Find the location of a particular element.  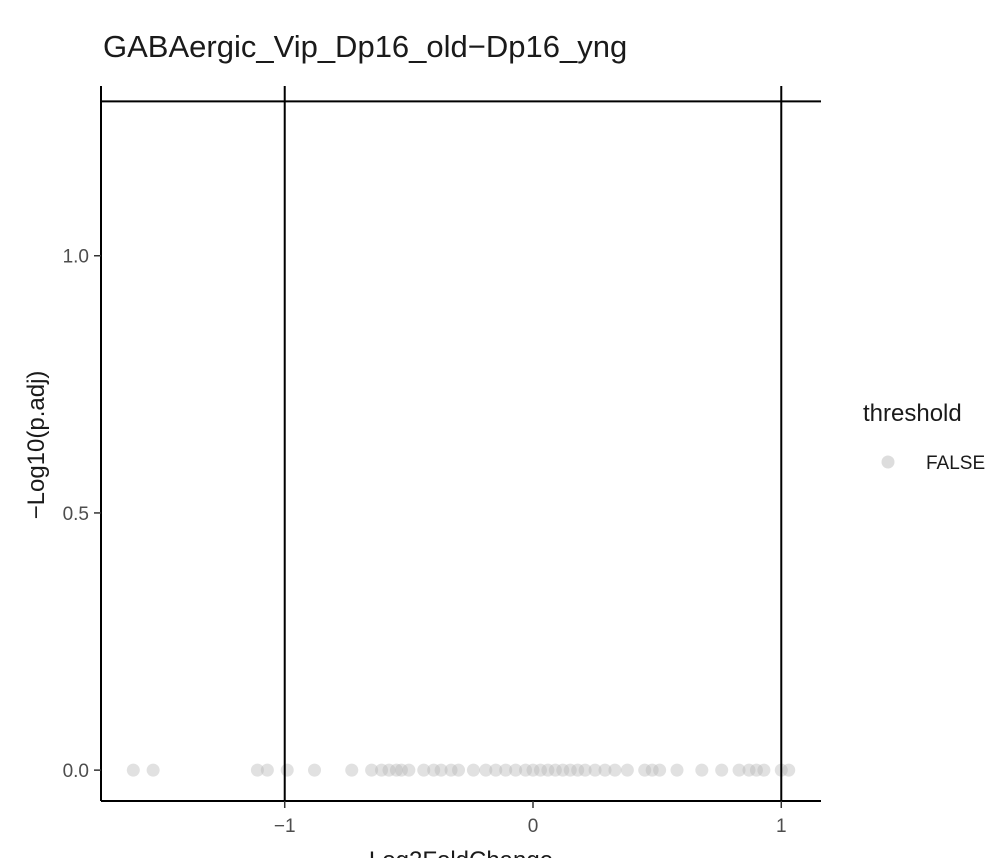

data-points is located at coordinates (461, 770).